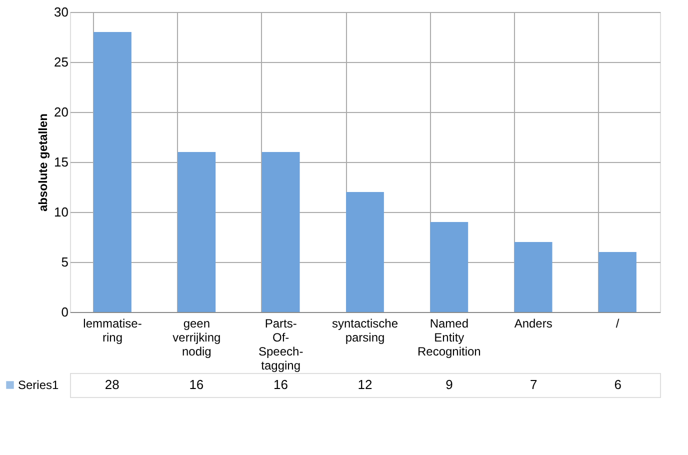 The width and height of the screenshot is (688, 455). What do you see at coordinates (281, 344) in the screenshot?
I see `x-tick-label: Parts-Of-Speech-tagging` at bounding box center [281, 344].